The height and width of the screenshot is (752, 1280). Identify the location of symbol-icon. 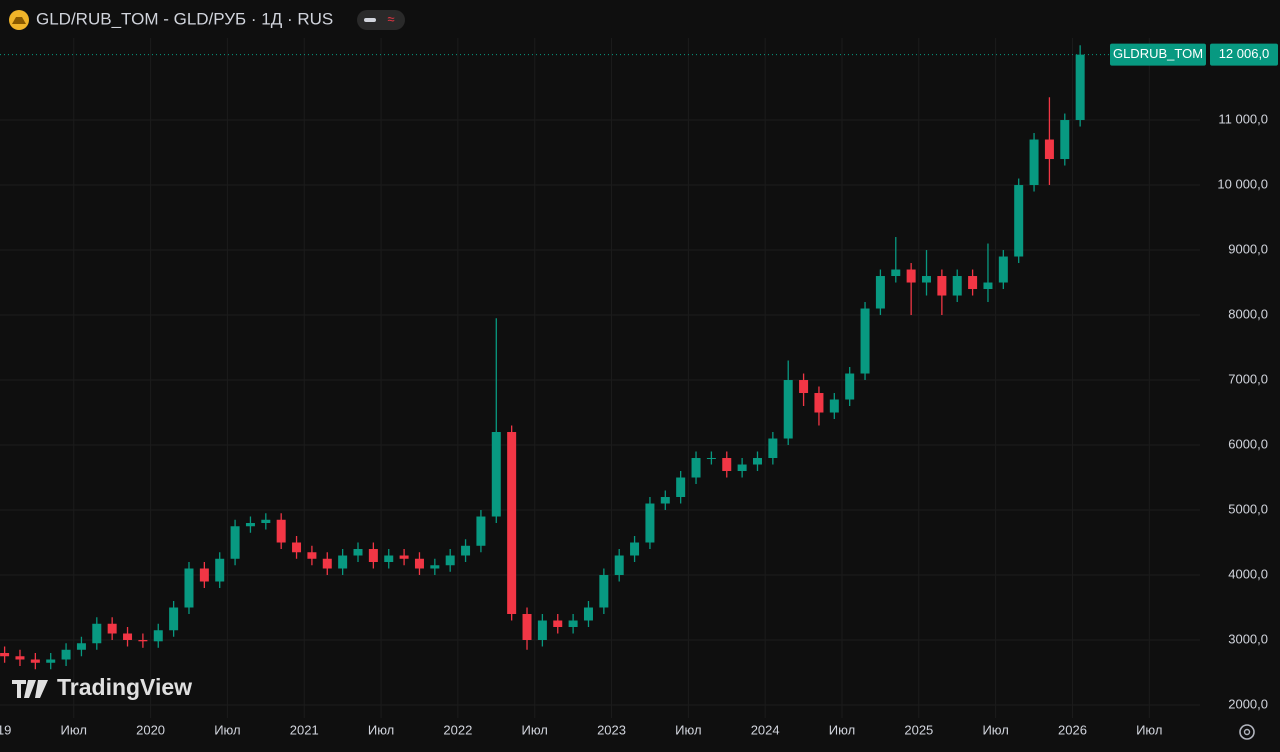
(19, 20).